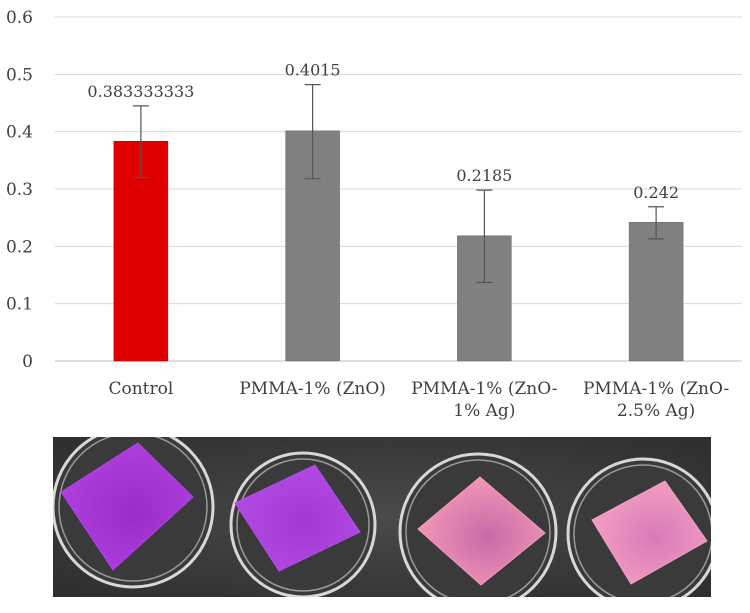 The height and width of the screenshot is (613, 750). What do you see at coordinates (656, 192) in the screenshot?
I see `data-label: 0.242` at bounding box center [656, 192].